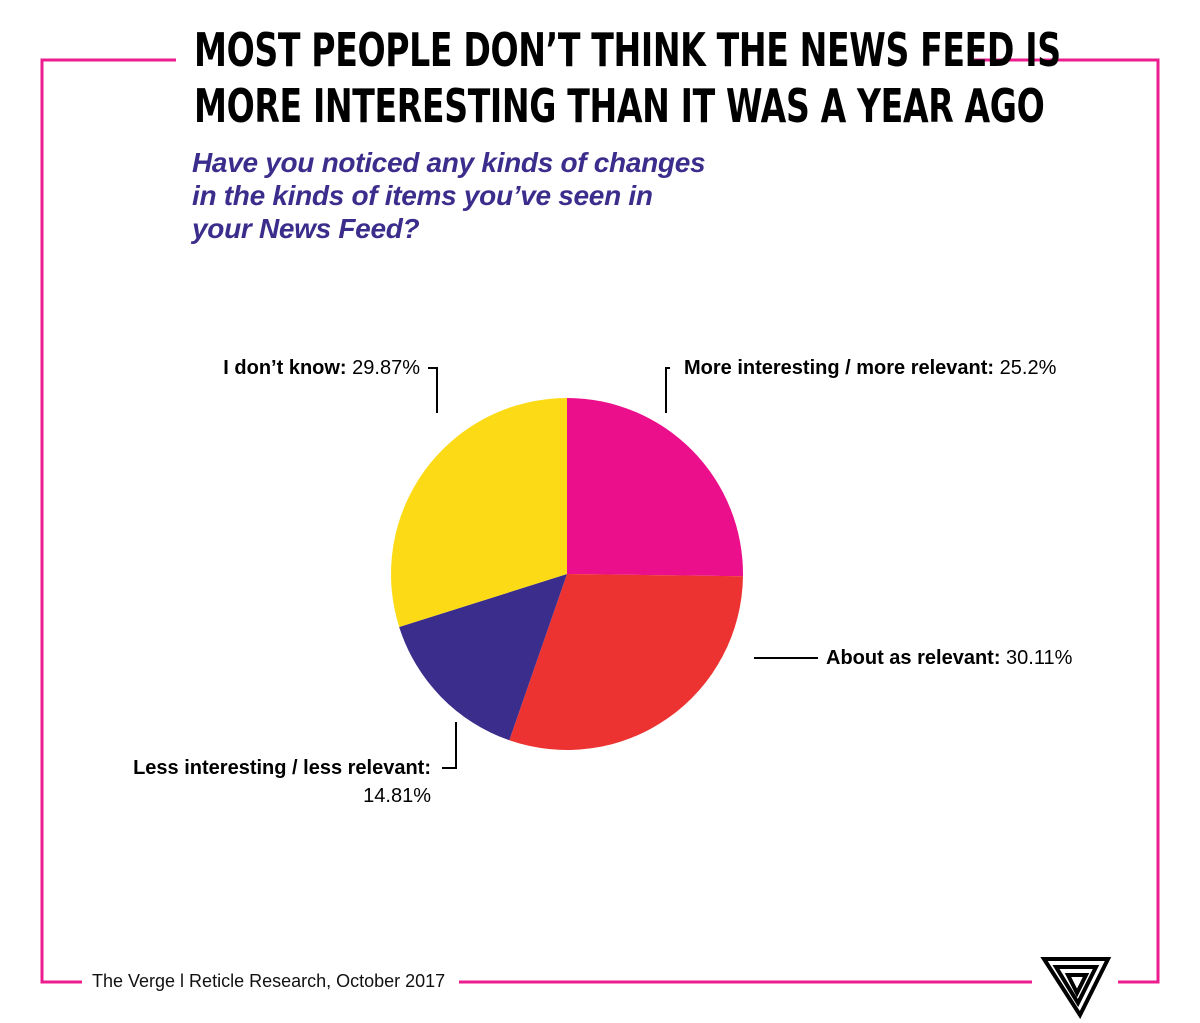 This screenshot has width=1200, height=1023. What do you see at coordinates (449, 745) in the screenshot?
I see `leader-less` at bounding box center [449, 745].